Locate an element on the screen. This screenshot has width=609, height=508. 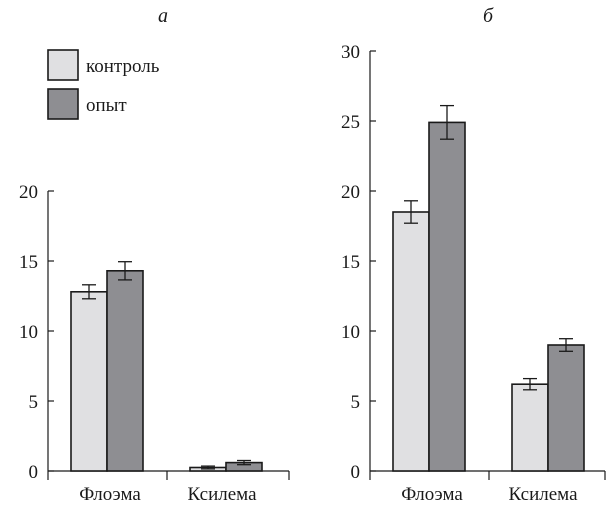
legend-label: контроль is located at coordinates (123, 66).